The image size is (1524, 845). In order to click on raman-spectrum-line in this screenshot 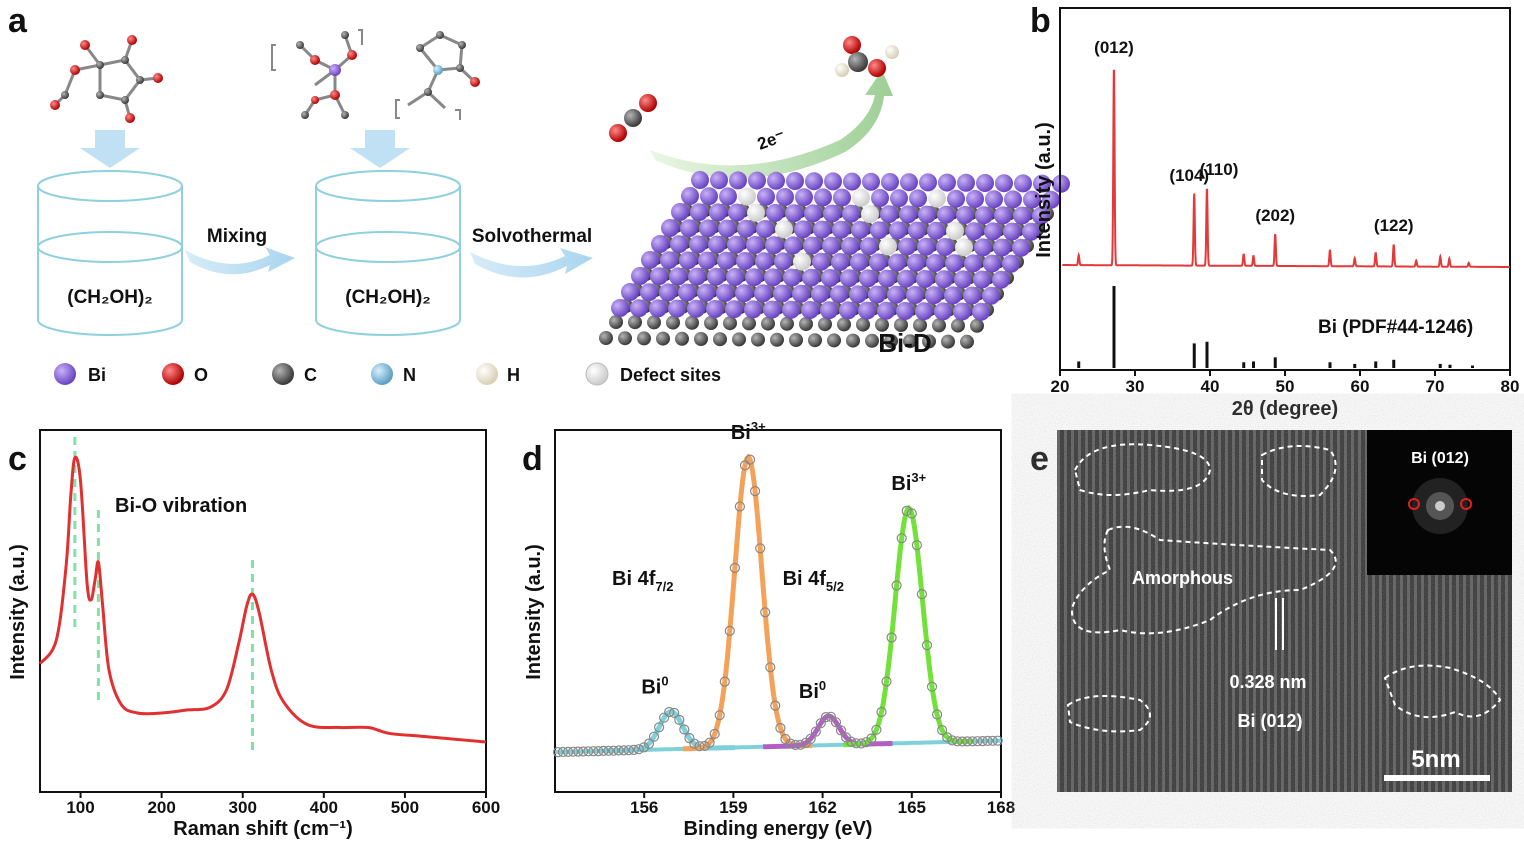, I will do `click(262, 599)`.